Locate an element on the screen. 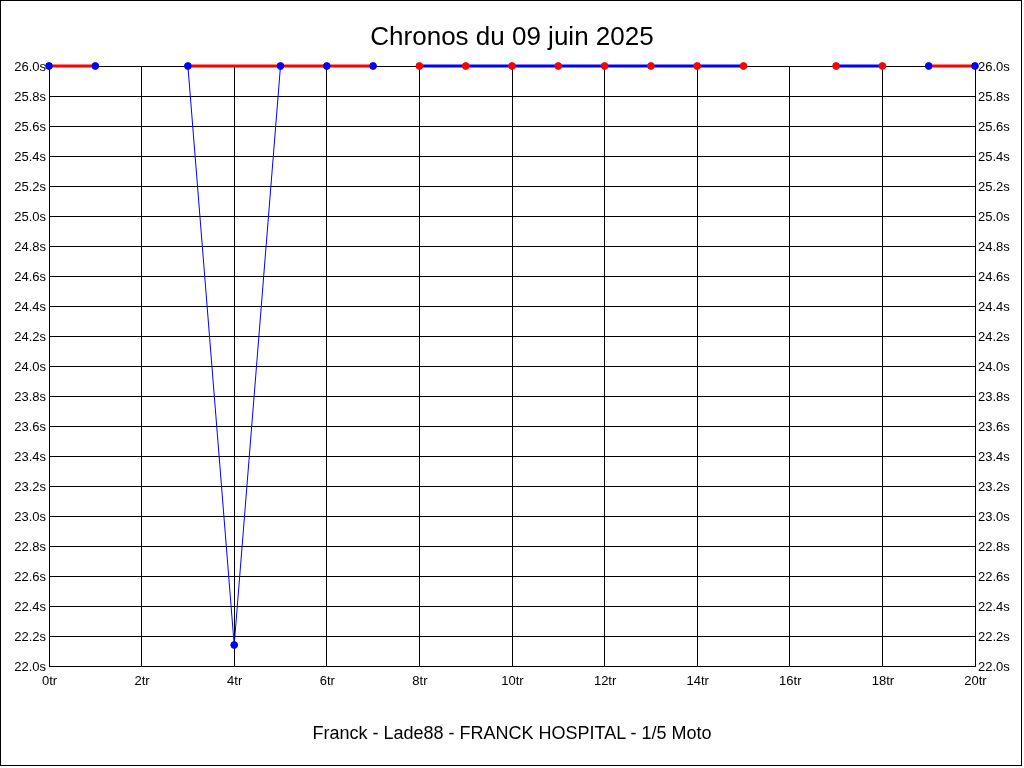 The width and height of the screenshot is (1024, 768). y2-tick-label: 24.0s is located at coordinates (994, 366).